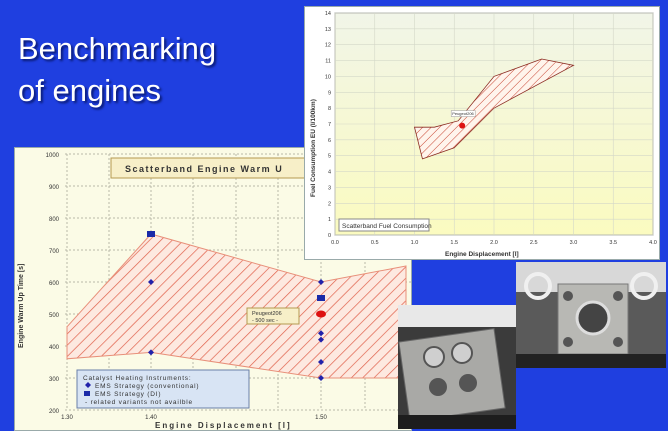 The image size is (668, 431). What do you see at coordinates (328, 62) in the screenshot?
I see `fuel-y-tick-label: 11` at bounding box center [328, 62].